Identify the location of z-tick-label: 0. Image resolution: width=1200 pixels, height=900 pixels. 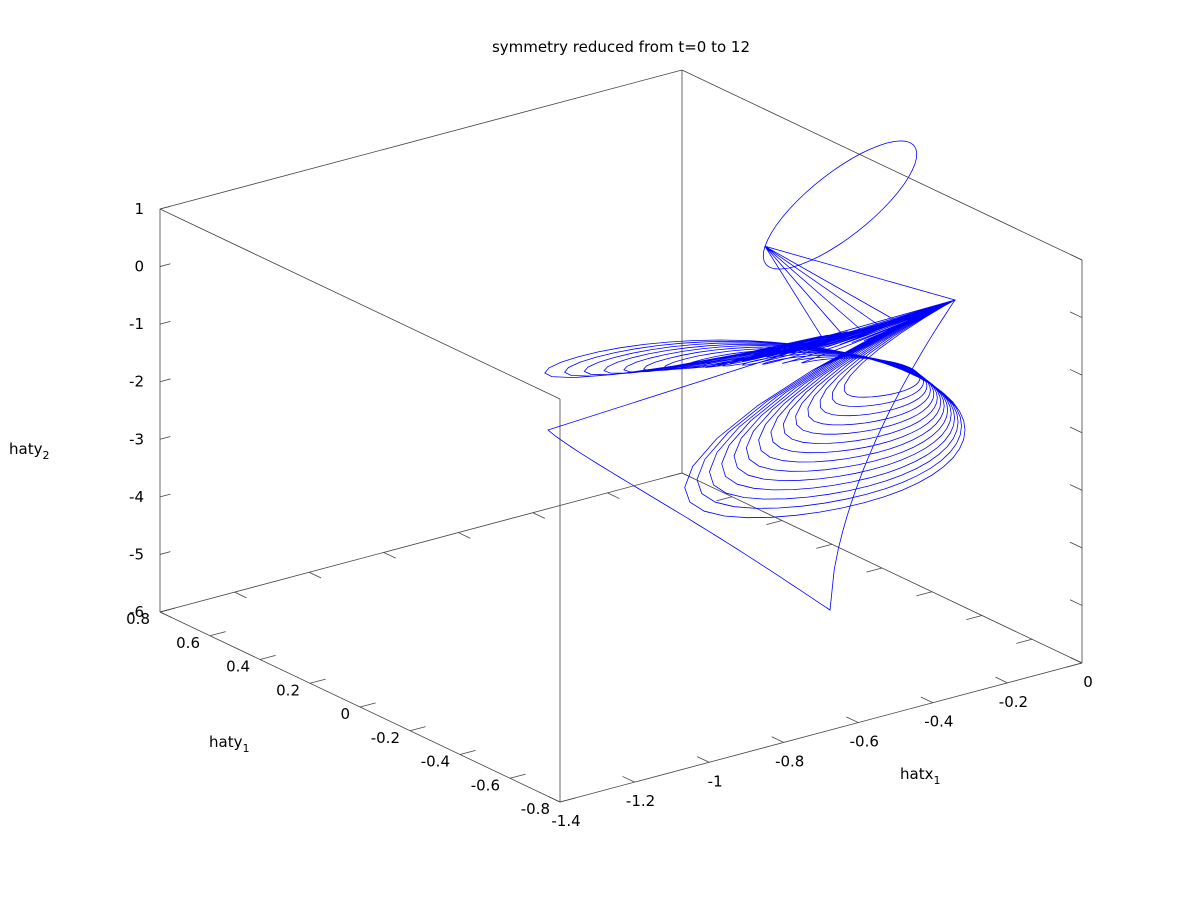
(139, 267).